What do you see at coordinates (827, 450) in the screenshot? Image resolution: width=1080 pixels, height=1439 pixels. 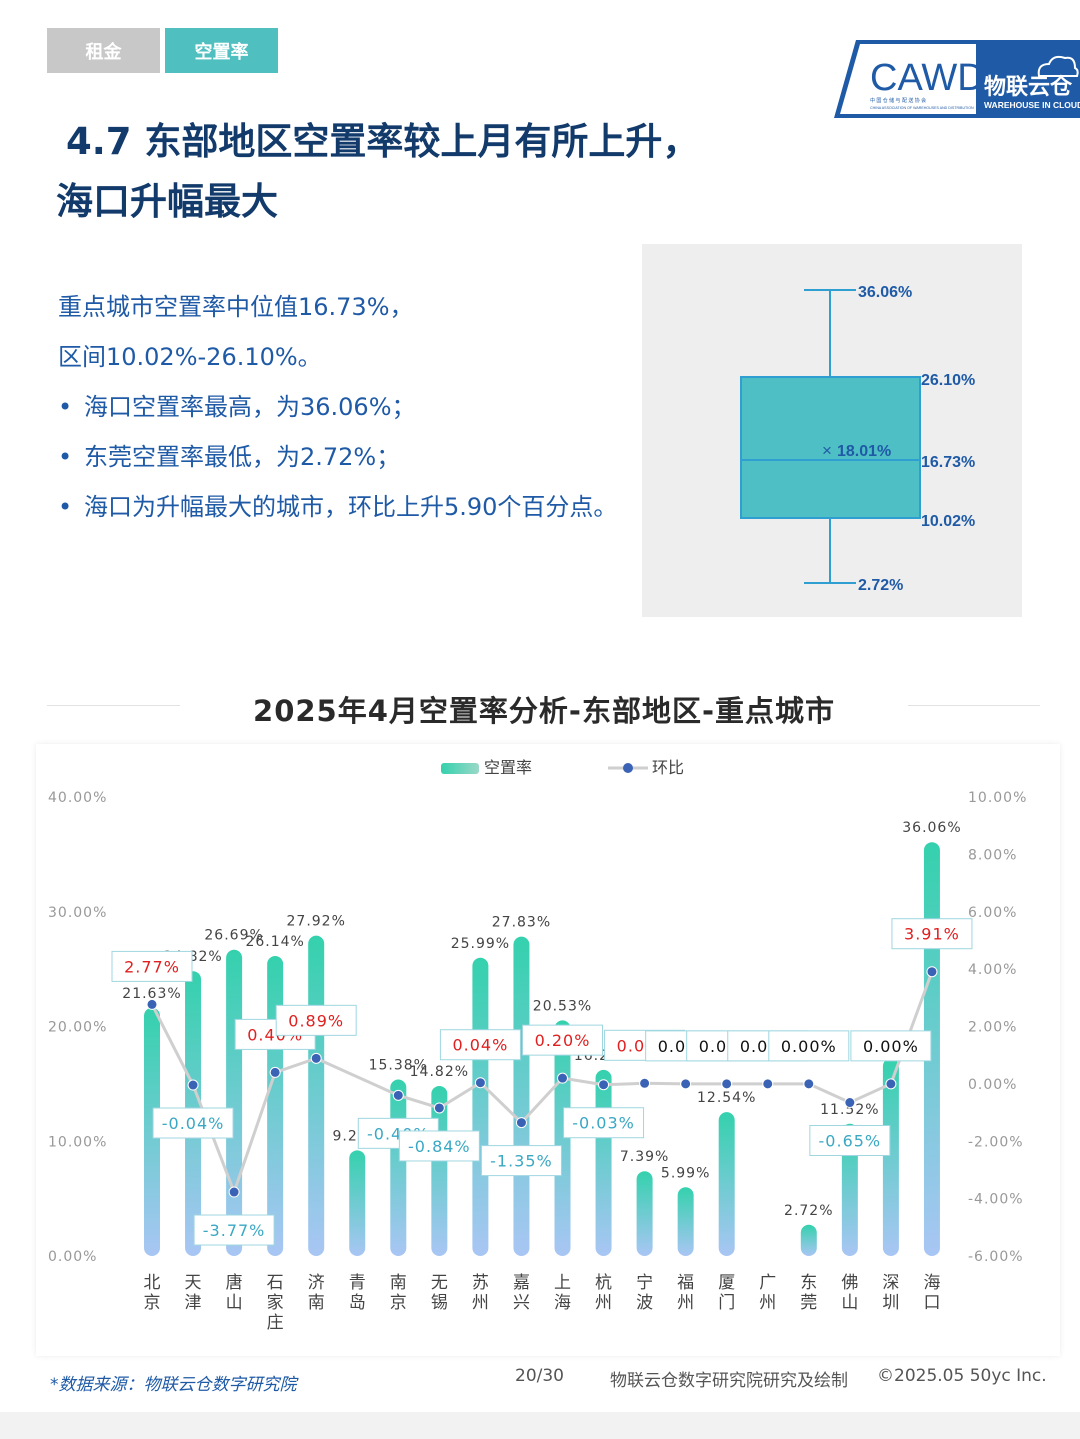 I see `mean-marker-icon: ×` at bounding box center [827, 450].